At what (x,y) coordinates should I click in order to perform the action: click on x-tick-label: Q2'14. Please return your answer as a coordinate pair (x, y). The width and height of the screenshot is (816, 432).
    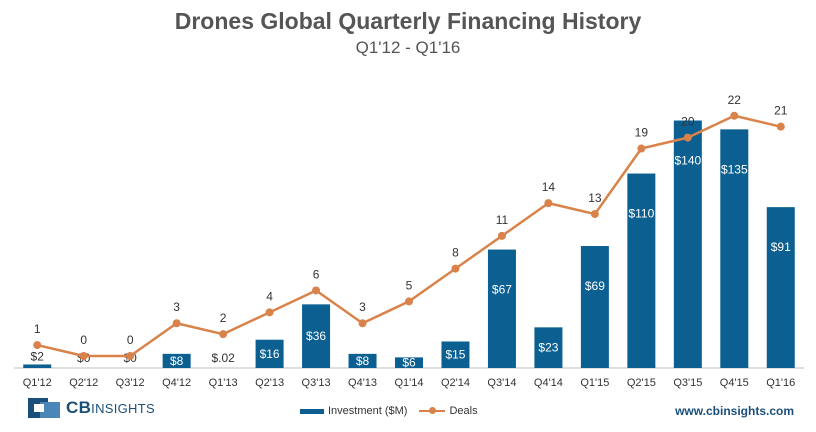
    Looking at the image, I should click on (455, 383).